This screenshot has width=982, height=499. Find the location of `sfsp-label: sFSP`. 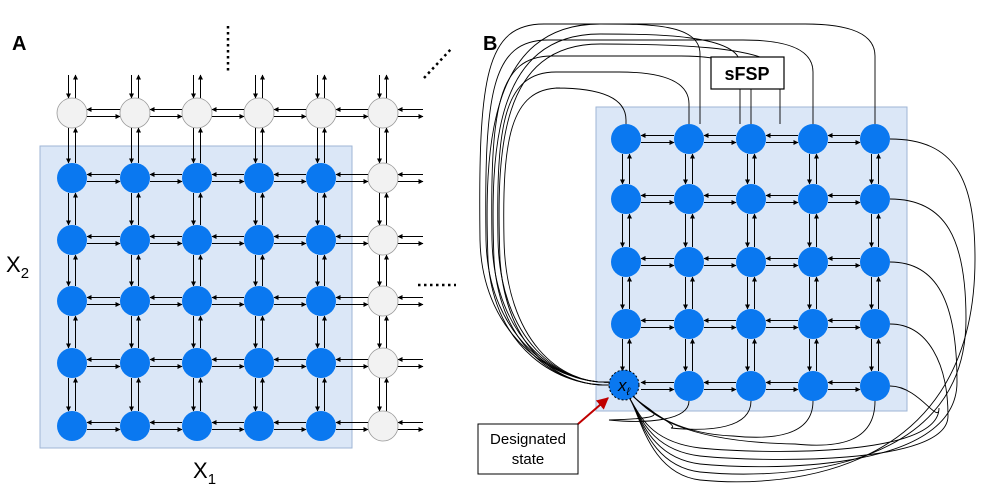

sfsp-label: sFSP is located at coordinates (746, 74).